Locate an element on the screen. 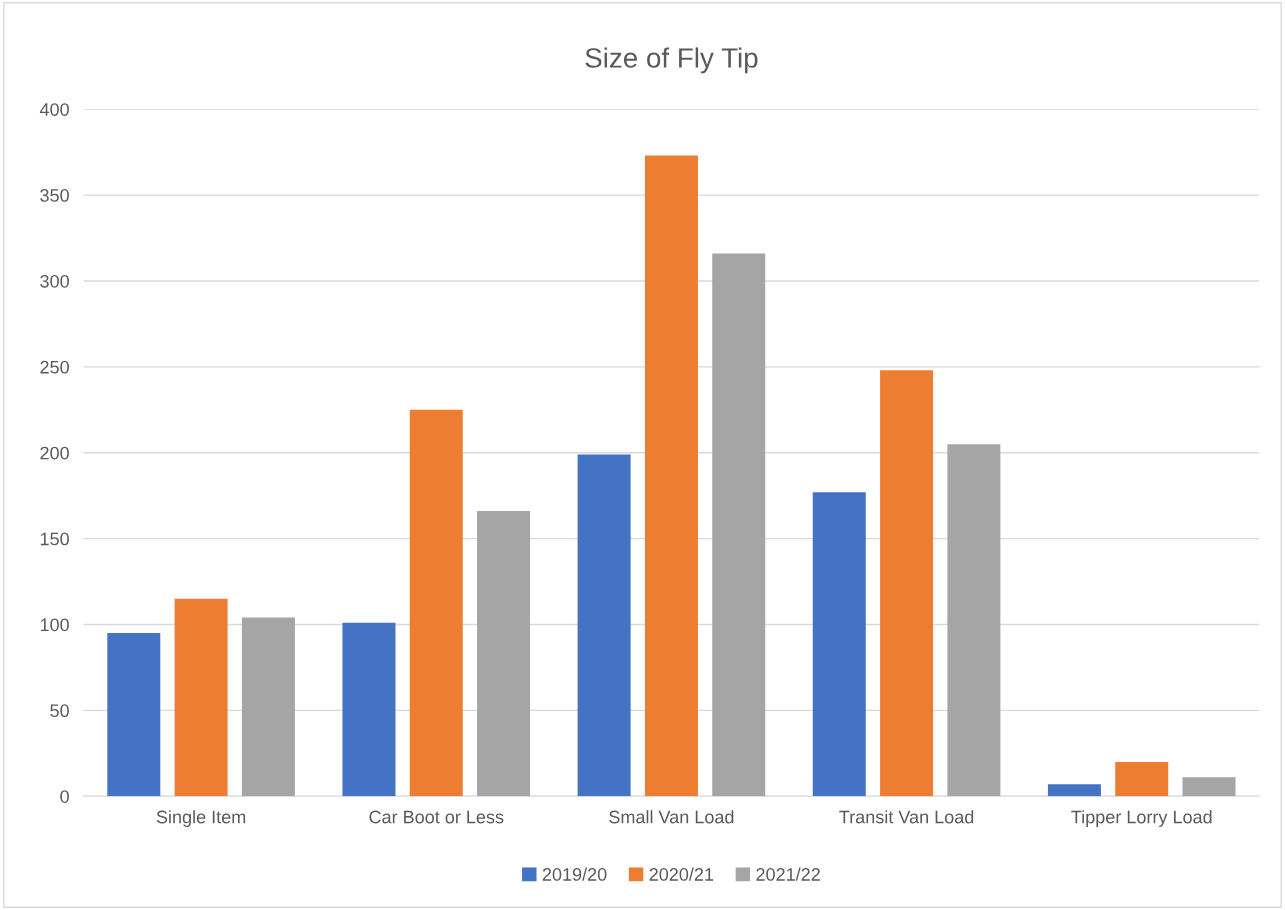 This screenshot has height=910, width=1285. x-tick-label: Car Boot or Less is located at coordinates (436, 817).